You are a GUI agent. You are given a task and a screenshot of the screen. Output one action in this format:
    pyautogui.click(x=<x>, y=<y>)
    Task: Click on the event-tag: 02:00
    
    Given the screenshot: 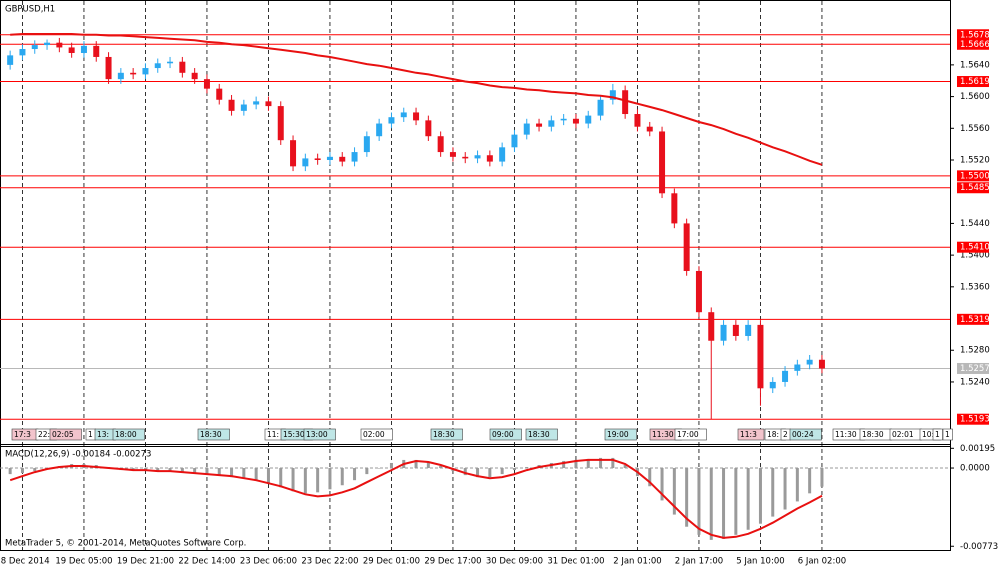 What is the action you would take?
    pyautogui.click(x=374, y=434)
    